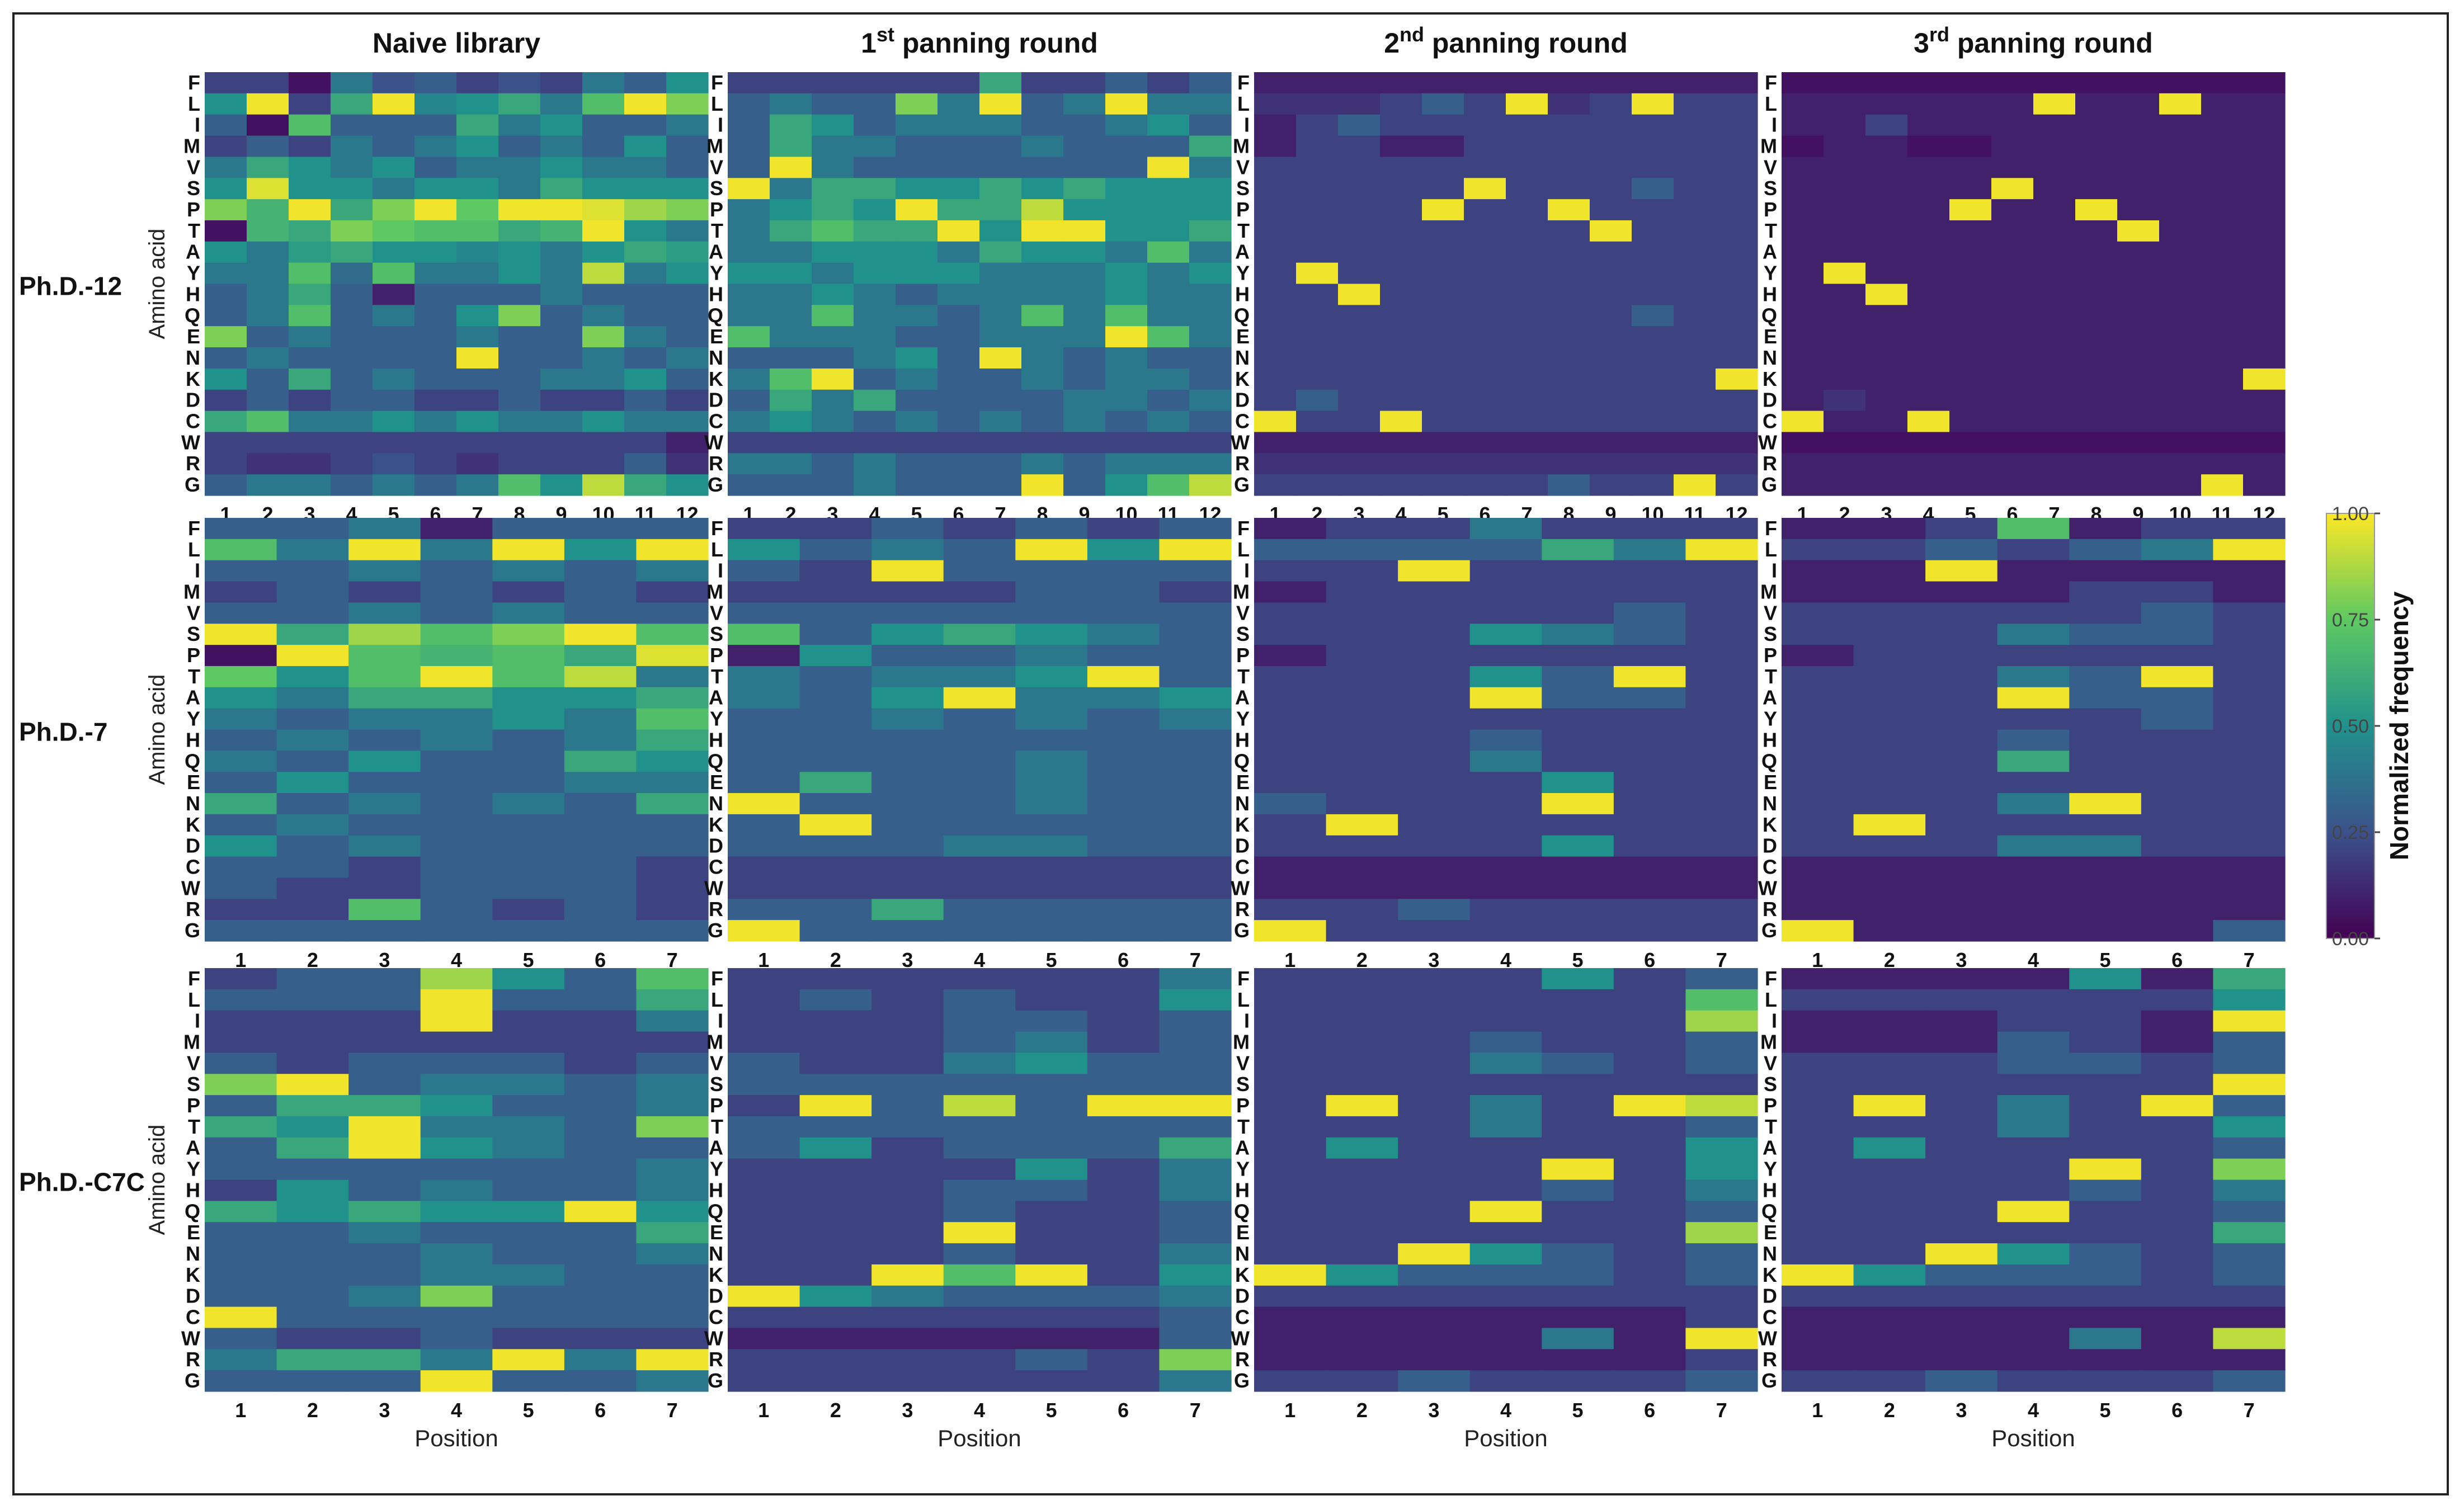 The image size is (2464, 1510). Describe the element at coordinates (1243, 845) in the screenshot. I see `amino-acid-tick-label: D` at that location.